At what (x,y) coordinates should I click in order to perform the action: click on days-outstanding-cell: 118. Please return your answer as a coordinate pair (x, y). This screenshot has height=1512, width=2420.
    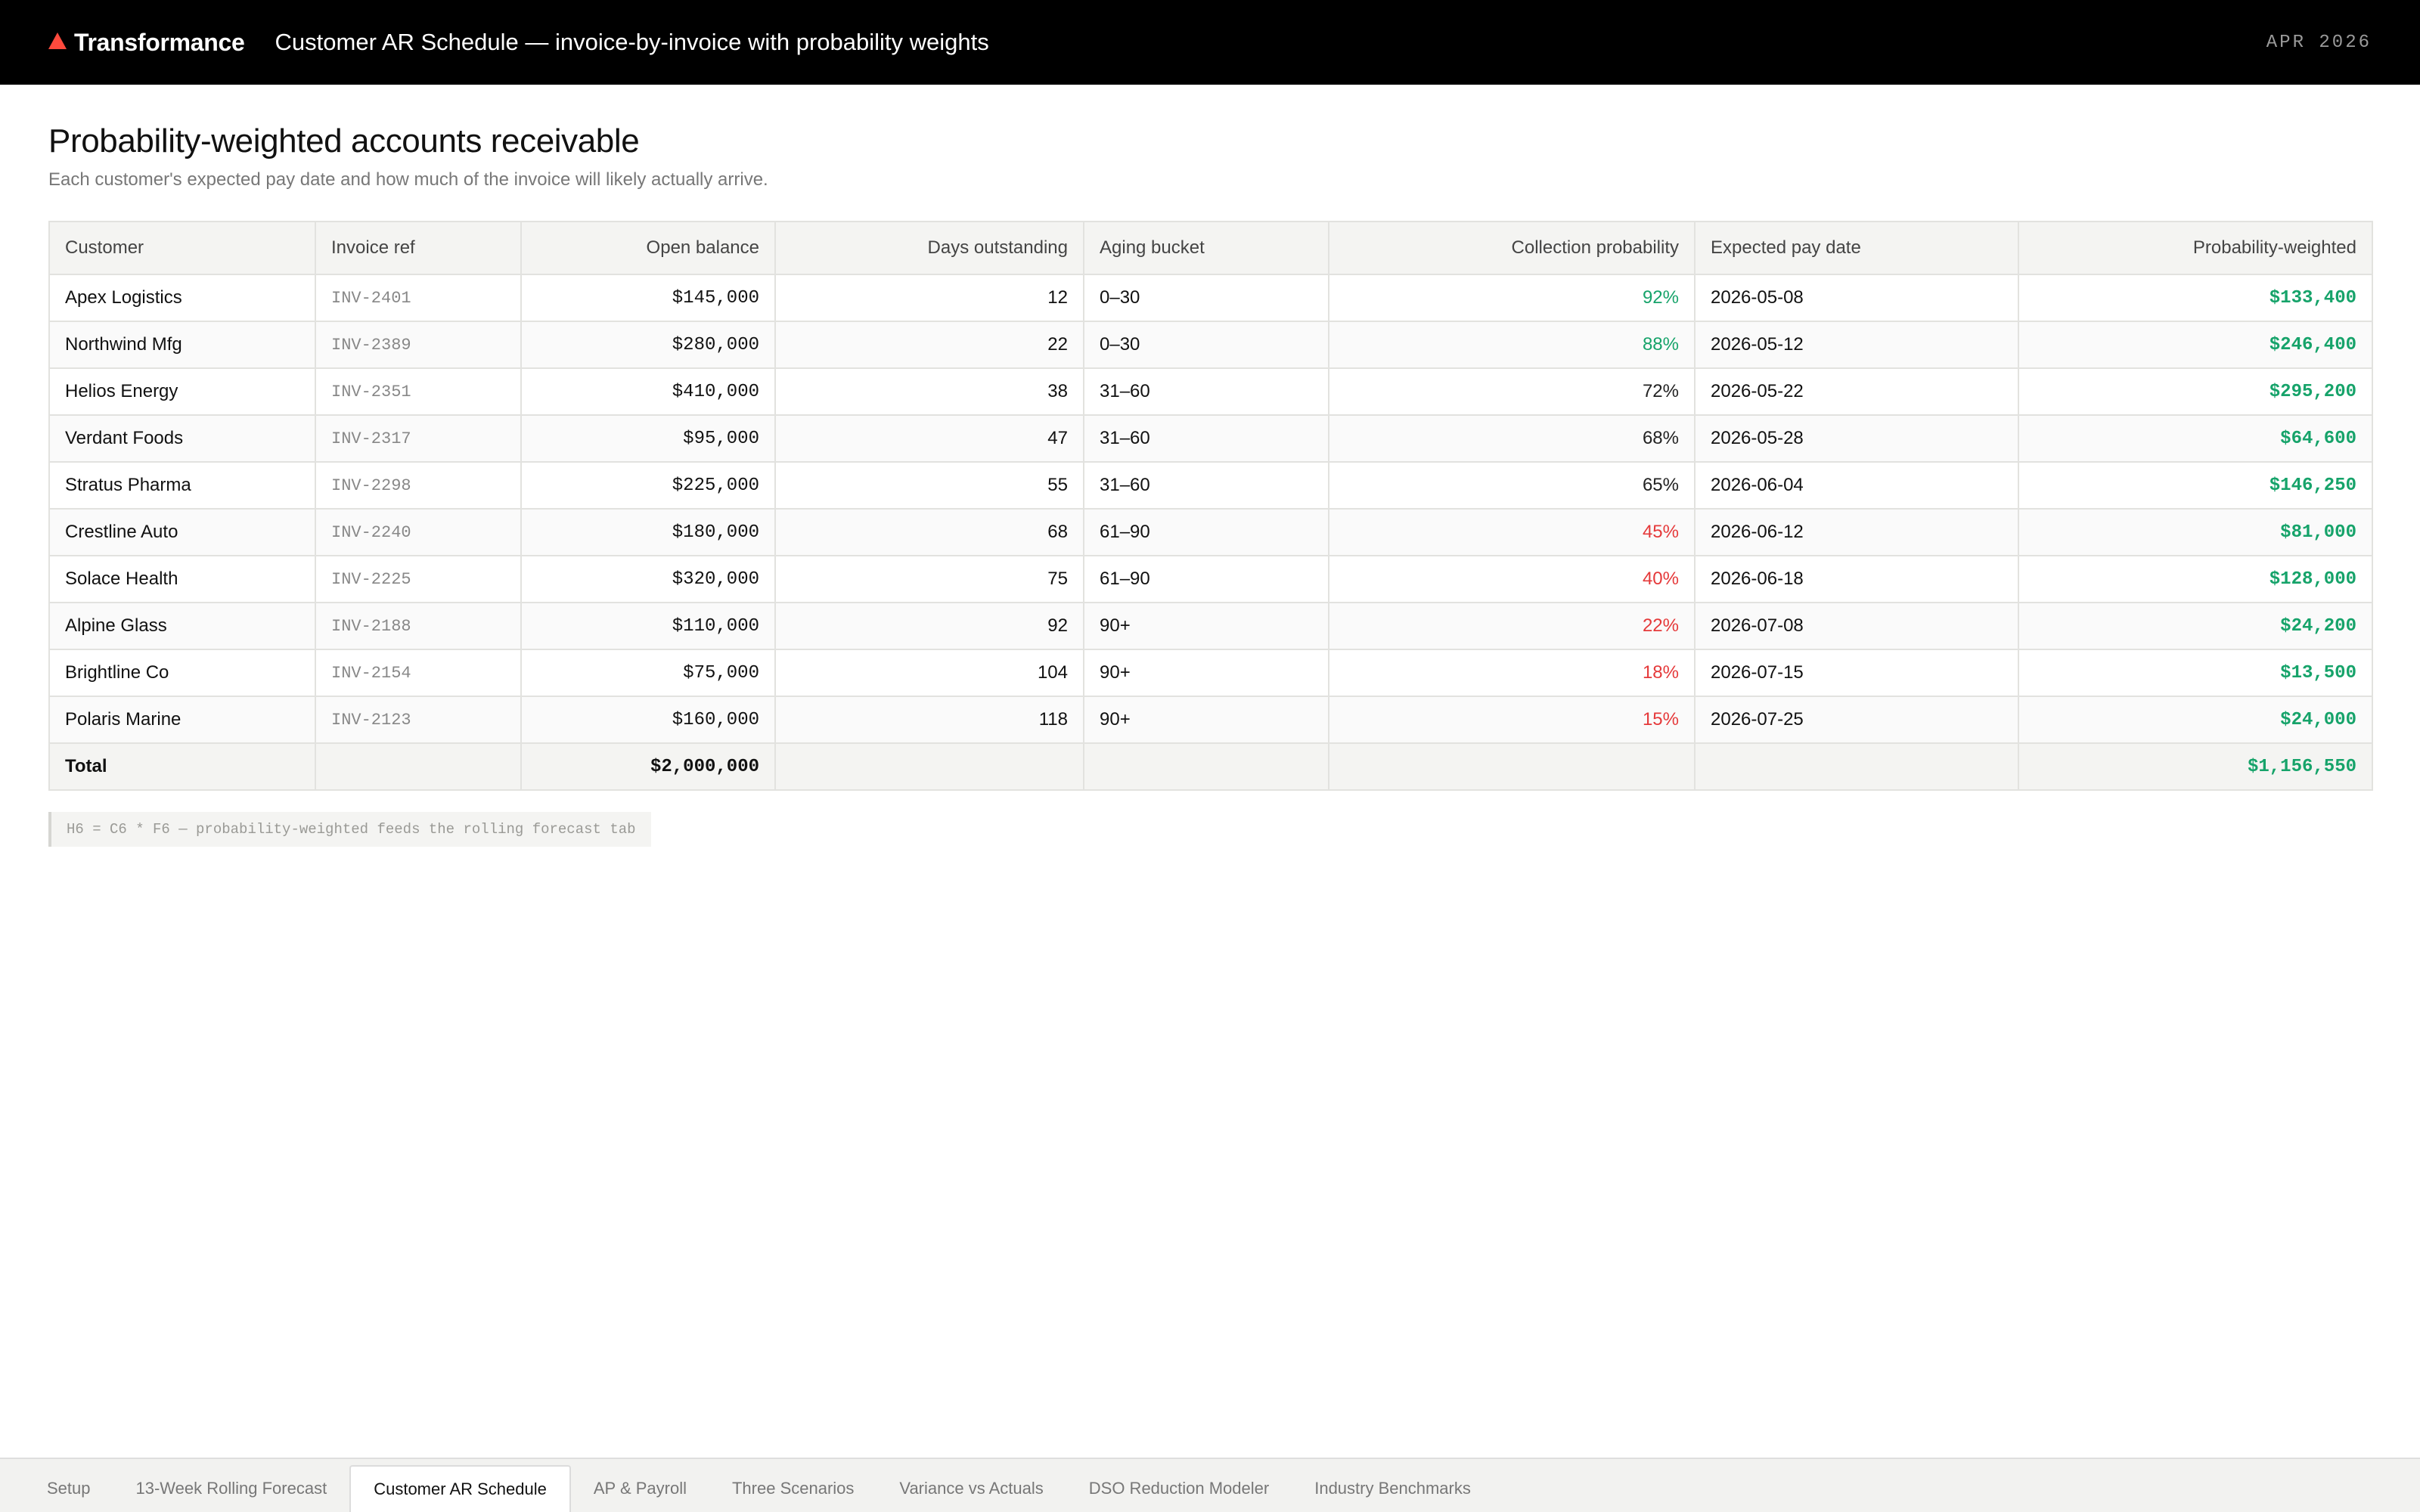
    Looking at the image, I should click on (929, 720).